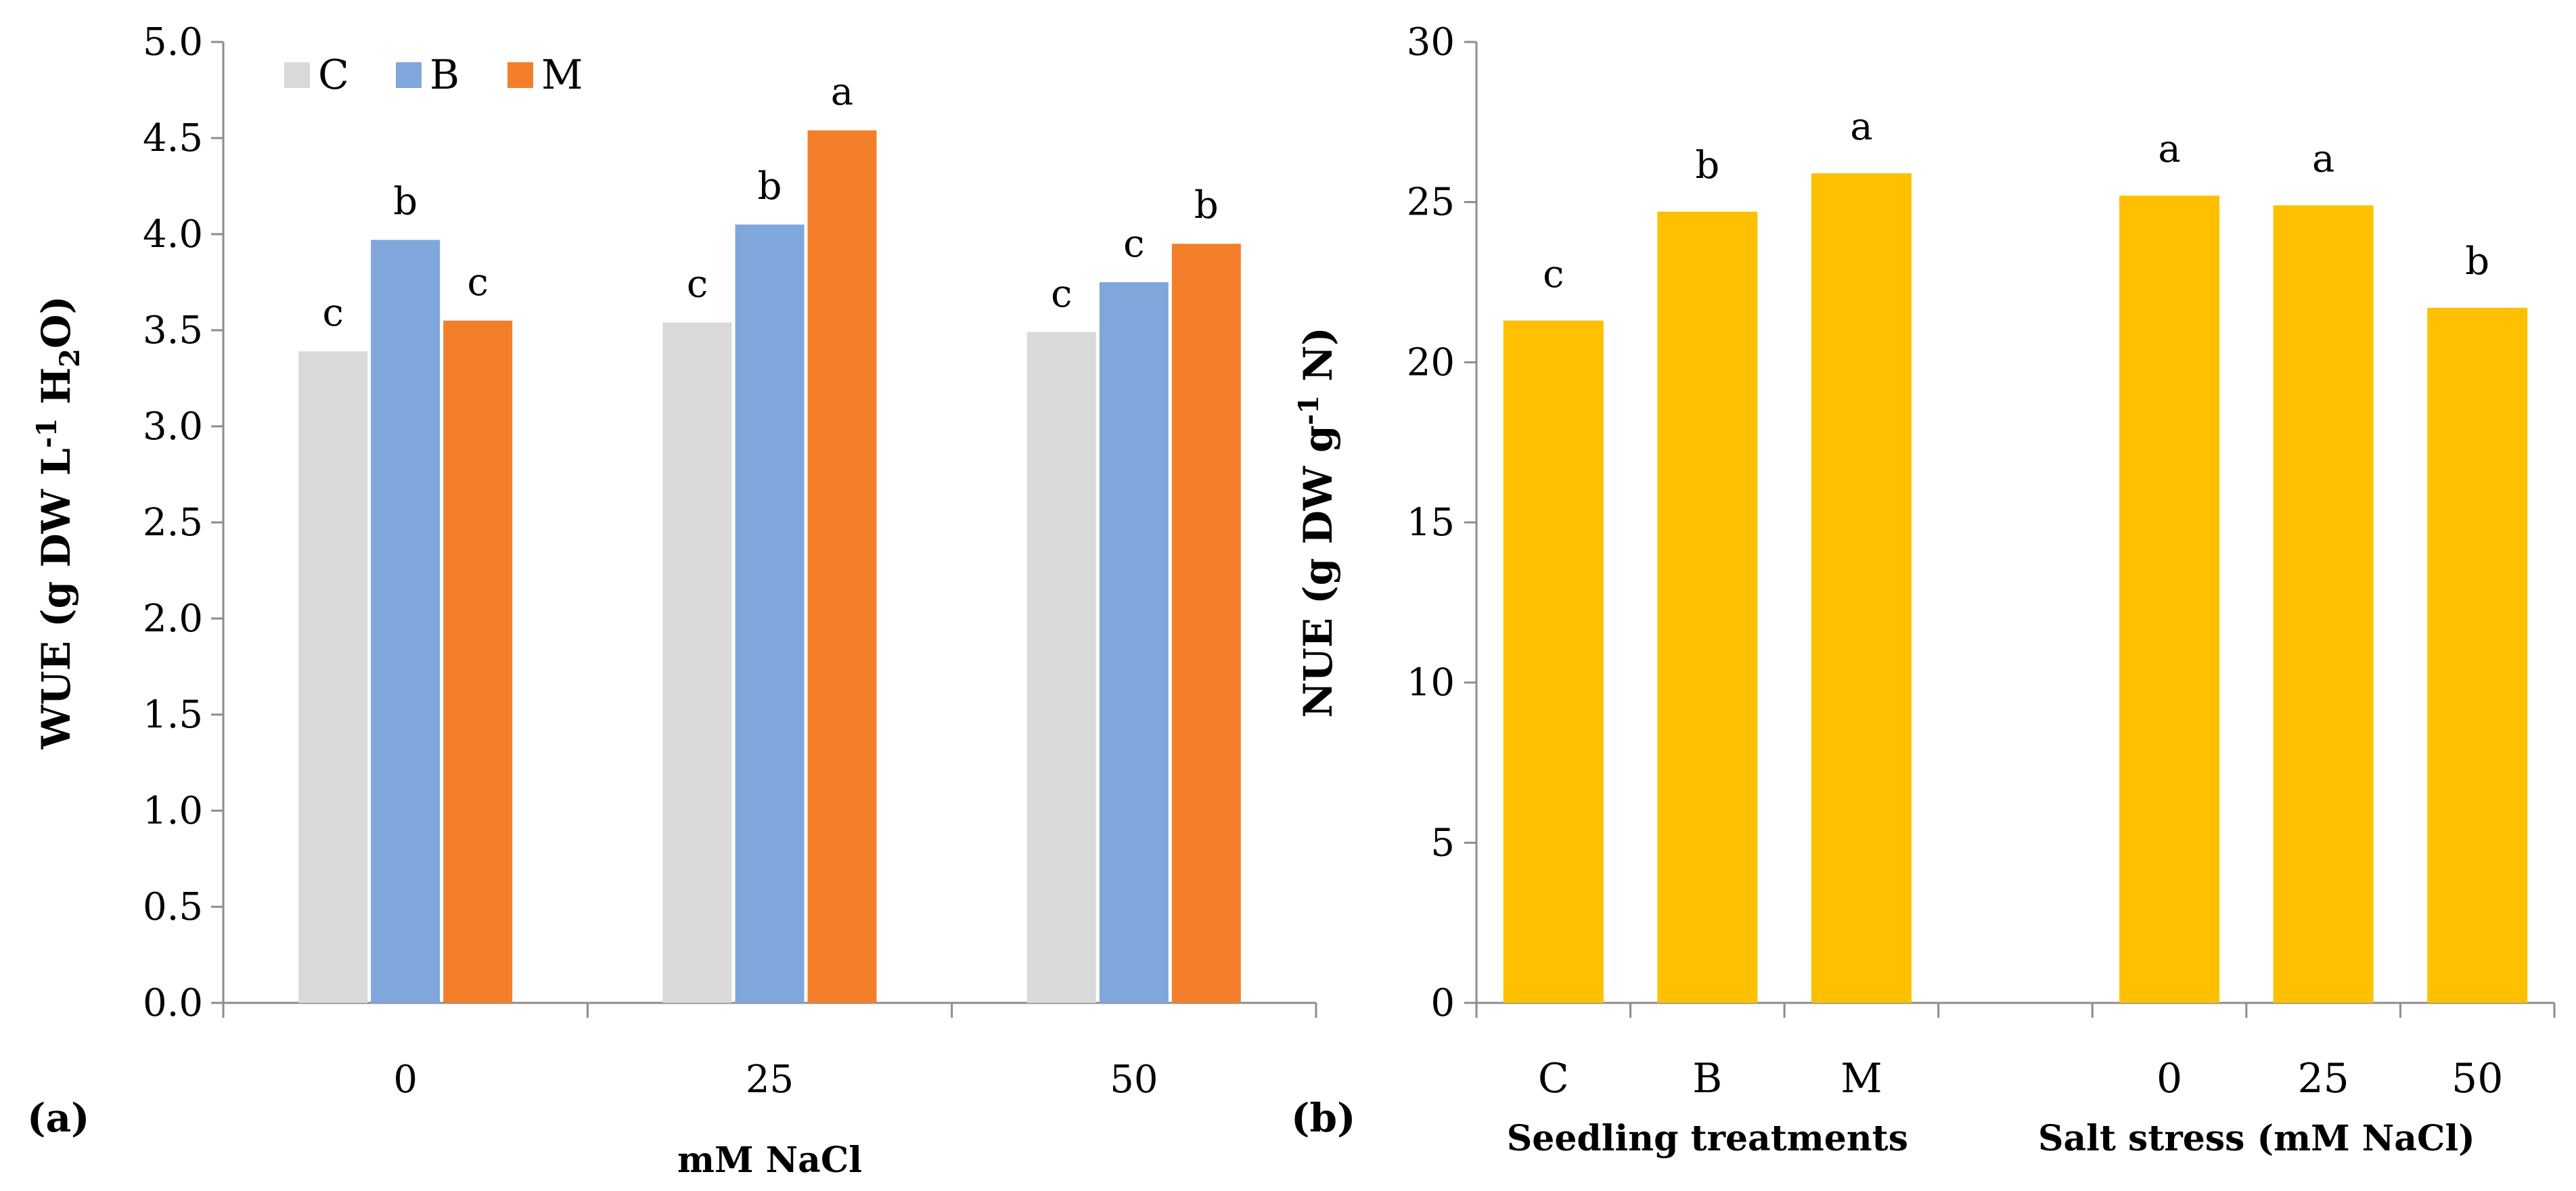 This screenshot has height=1191, width=2576. Describe the element at coordinates (1708, 607) in the screenshot. I see `bar-B` at that location.